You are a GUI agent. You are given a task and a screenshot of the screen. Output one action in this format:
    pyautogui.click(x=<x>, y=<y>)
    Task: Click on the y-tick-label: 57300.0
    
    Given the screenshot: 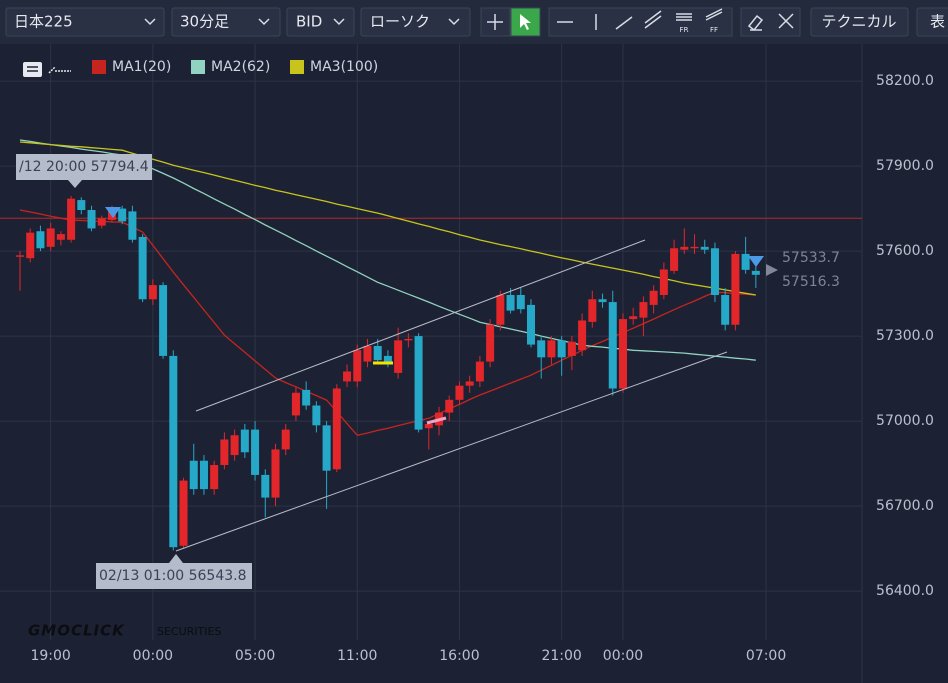 What is the action you would take?
    pyautogui.click(x=905, y=336)
    